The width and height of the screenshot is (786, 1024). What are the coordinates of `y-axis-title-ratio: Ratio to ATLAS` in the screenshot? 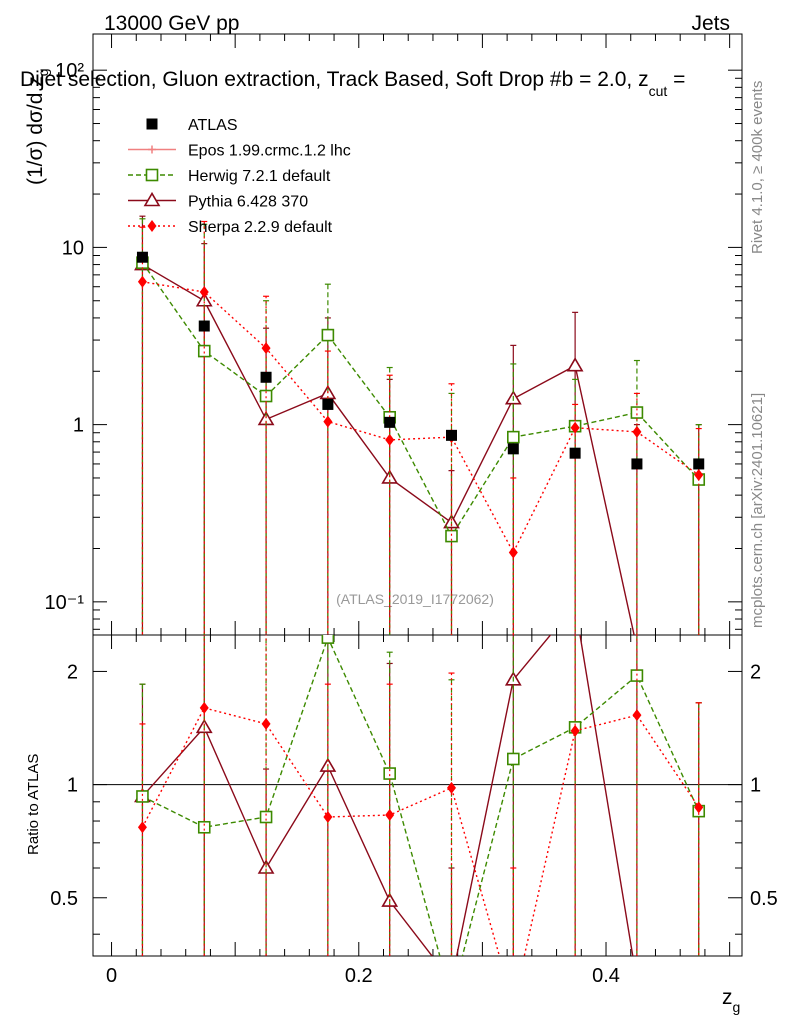 It's located at (33, 804).